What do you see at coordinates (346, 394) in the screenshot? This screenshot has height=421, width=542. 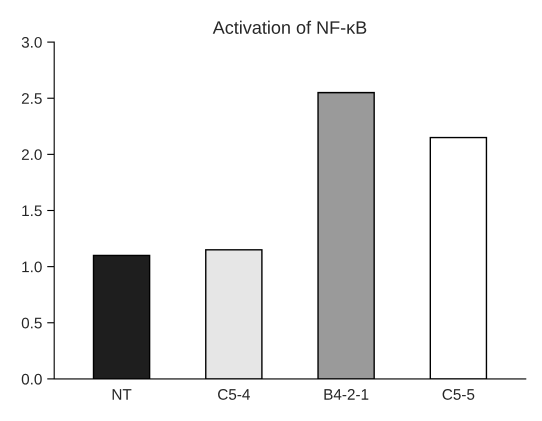 I see `x-tick-label: B4-2-1` at bounding box center [346, 394].